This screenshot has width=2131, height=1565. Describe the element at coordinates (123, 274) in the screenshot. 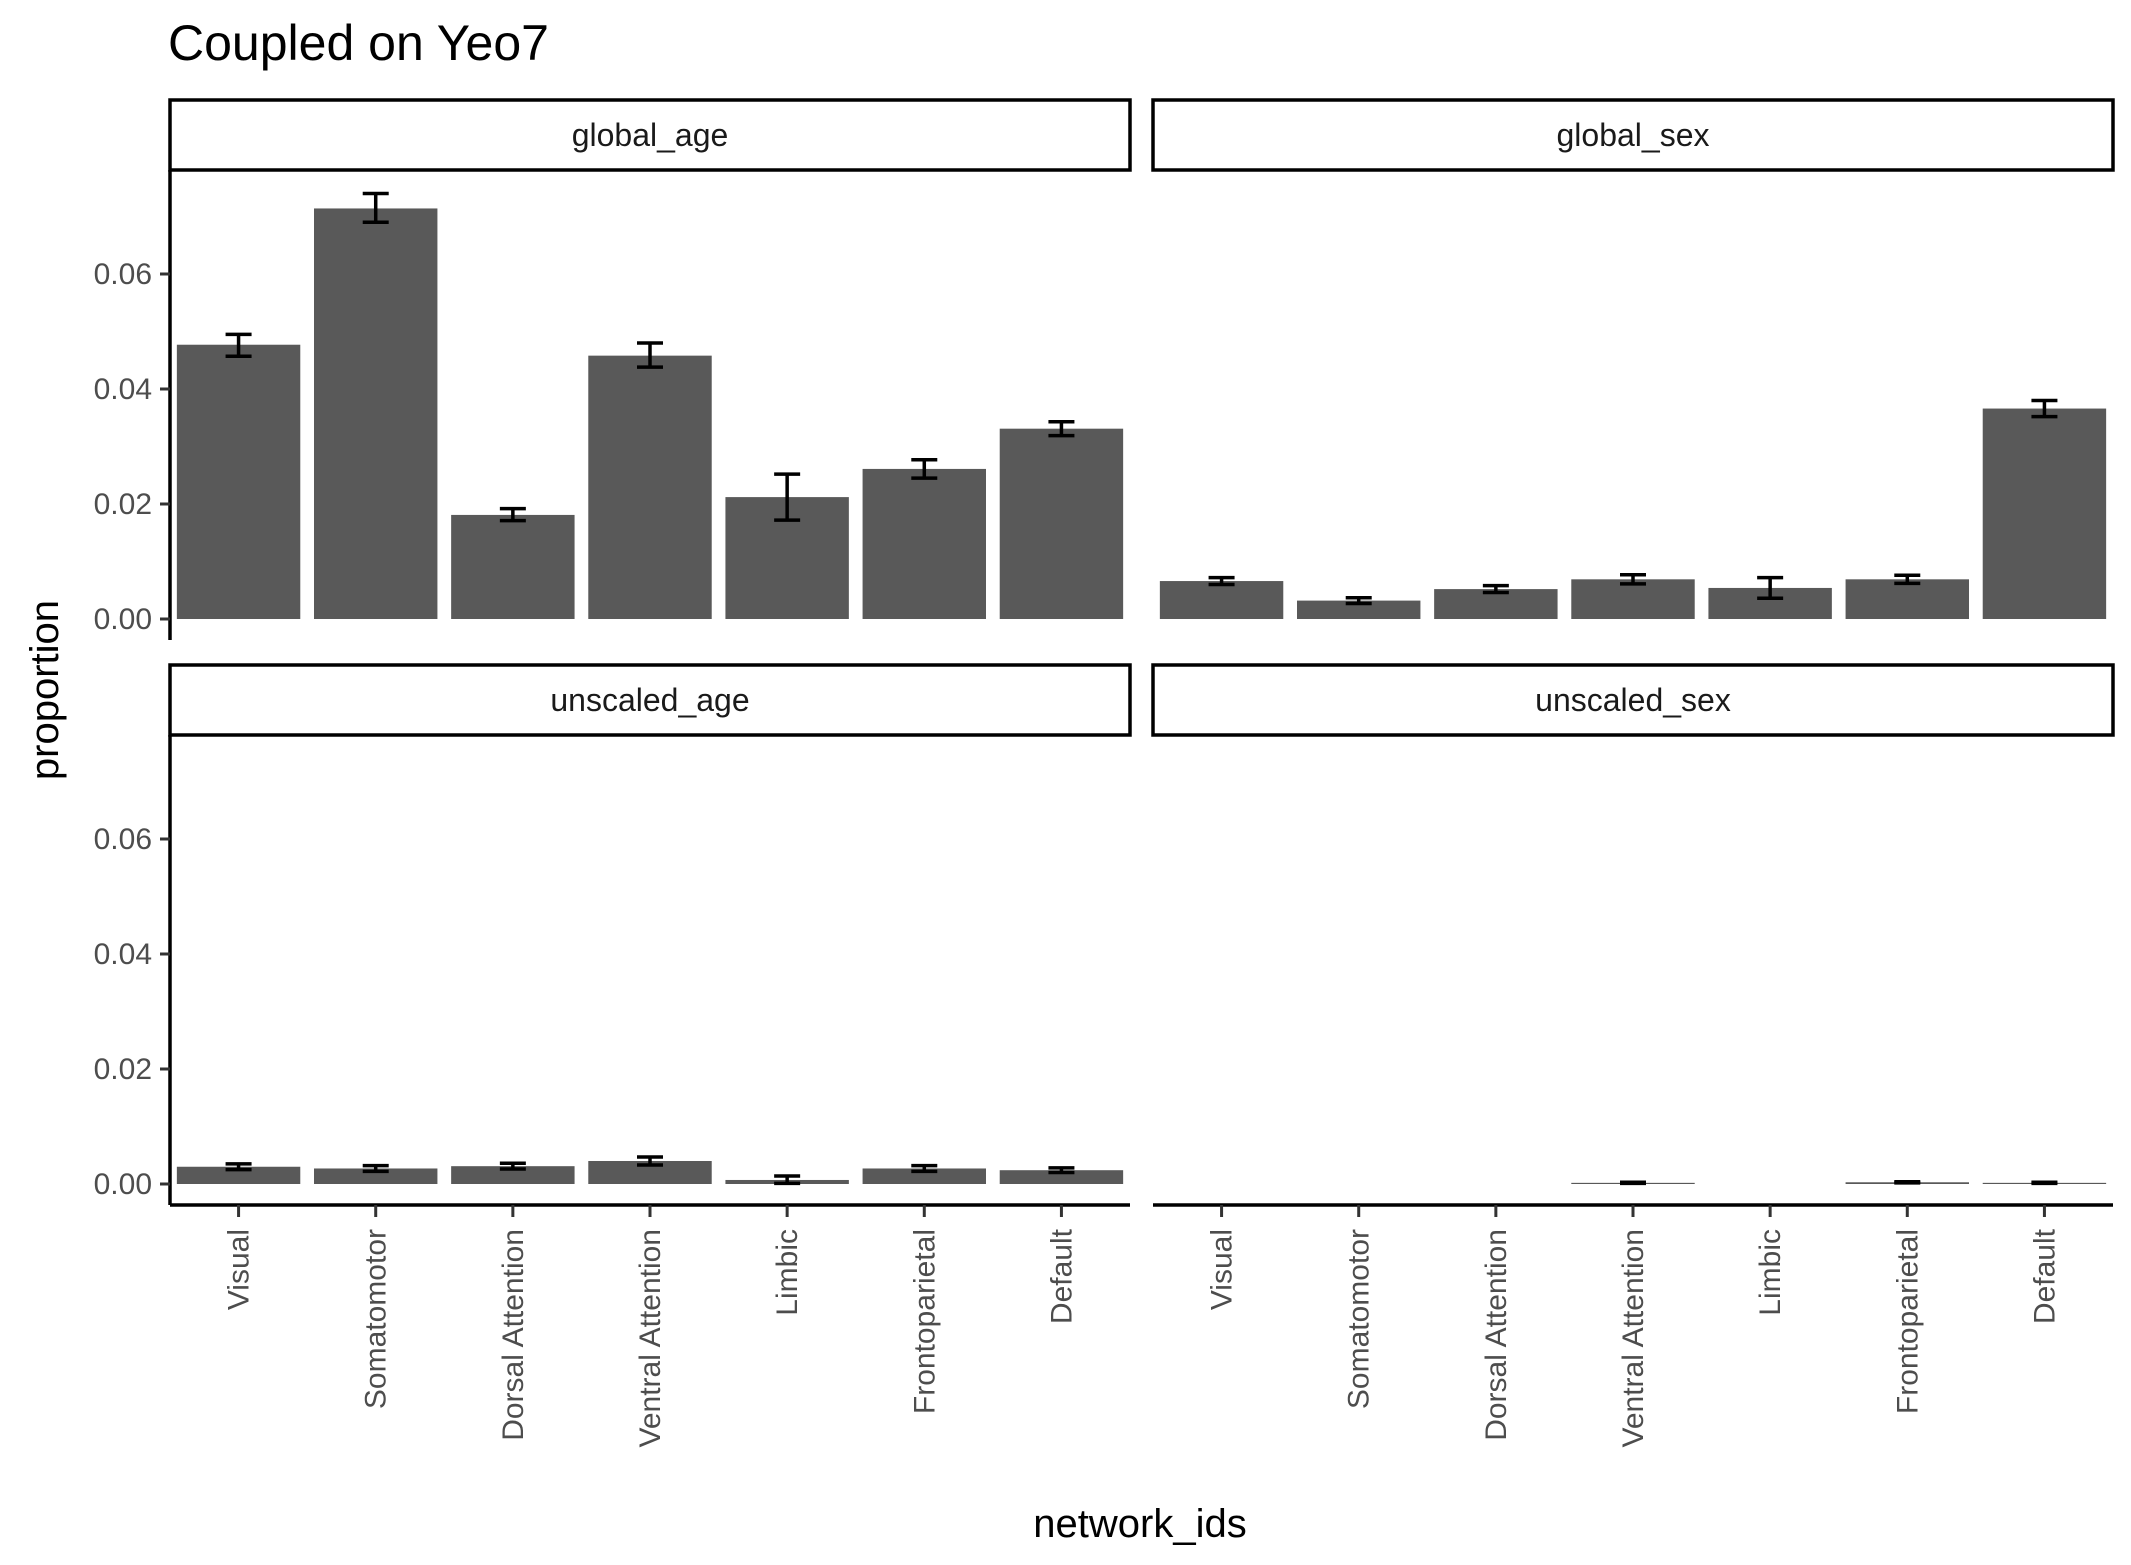

I see `y-tick-label-global_age-3: 0.06` at that location.